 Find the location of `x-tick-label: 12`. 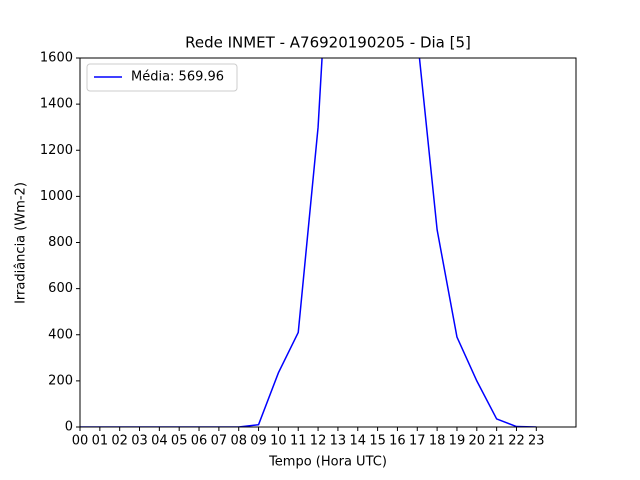

x-tick-label: 12 is located at coordinates (318, 441).